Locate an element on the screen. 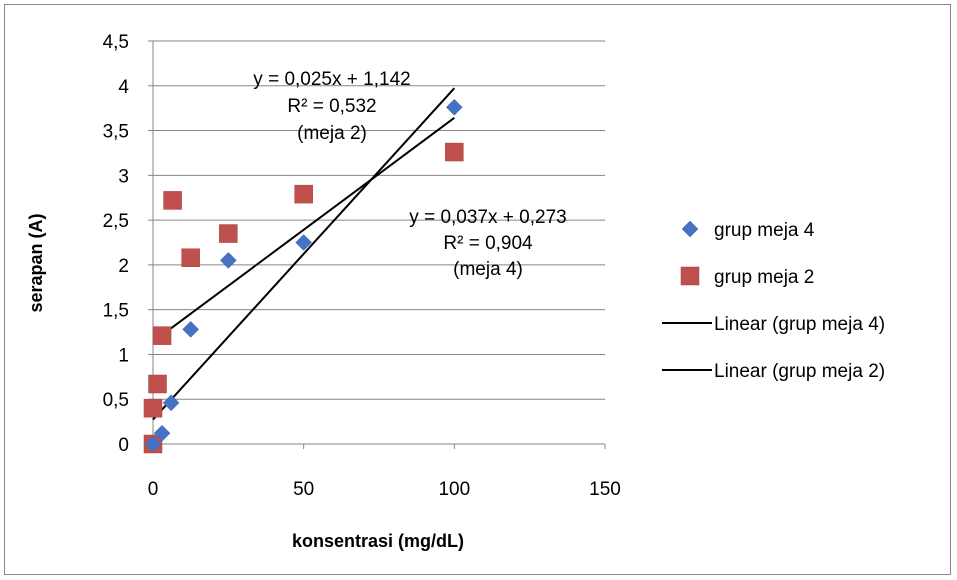 The height and width of the screenshot is (580, 957). annotation-line: R² = 0,904 is located at coordinates (488, 243).